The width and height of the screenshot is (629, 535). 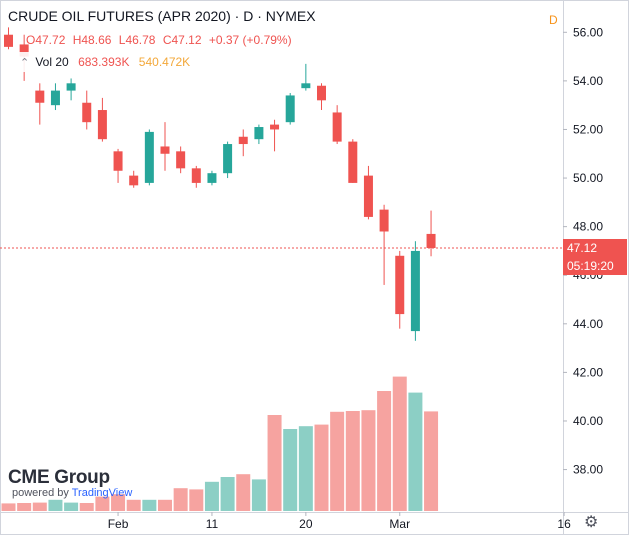 I want to click on powered-by-text: powered by, so click(x=40, y=493).